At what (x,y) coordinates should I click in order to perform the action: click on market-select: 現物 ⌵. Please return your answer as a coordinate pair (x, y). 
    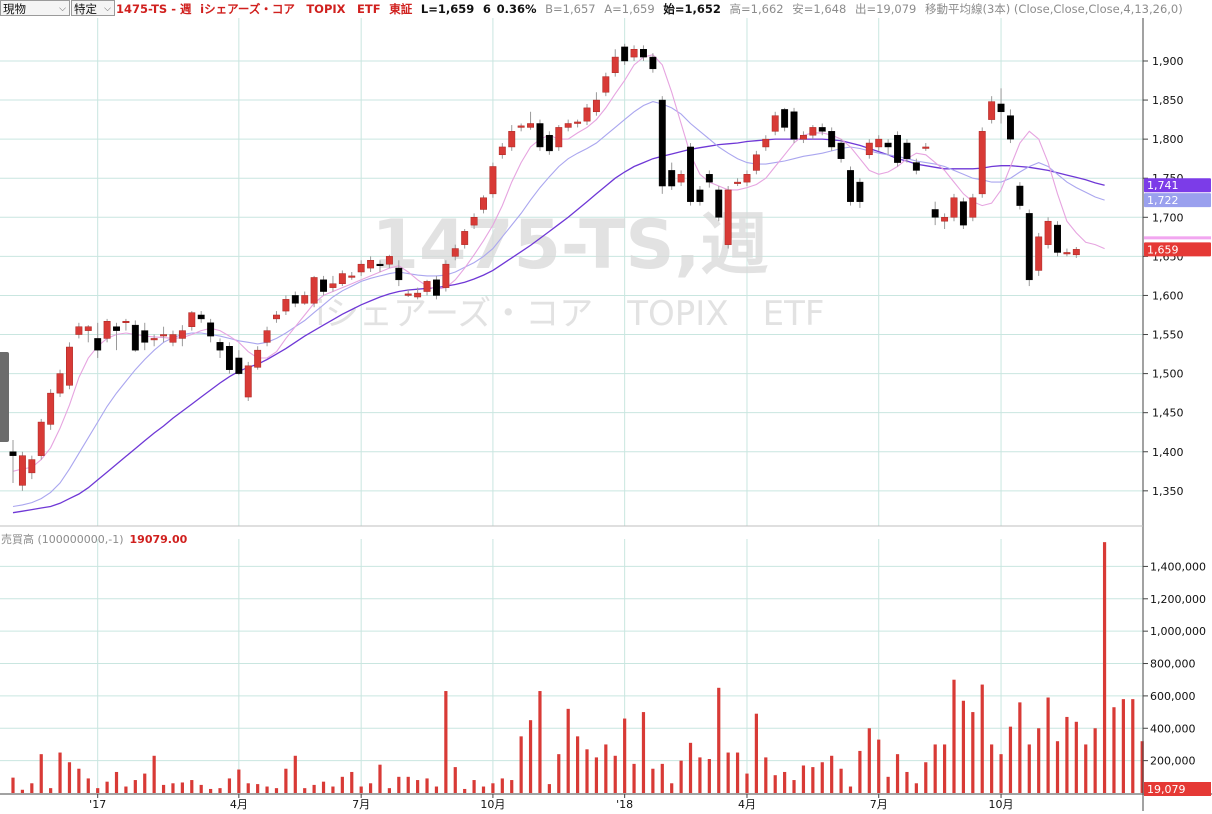
    Looking at the image, I should click on (35, 8).